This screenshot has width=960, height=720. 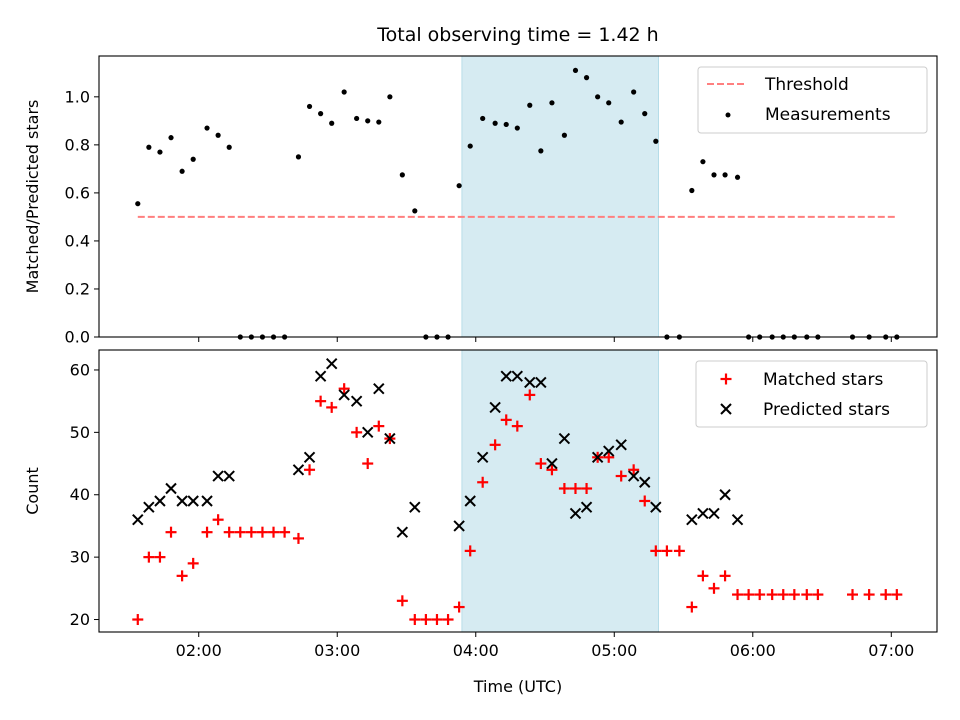 I want to click on y-tick-label: 1.0, so click(x=77, y=96).